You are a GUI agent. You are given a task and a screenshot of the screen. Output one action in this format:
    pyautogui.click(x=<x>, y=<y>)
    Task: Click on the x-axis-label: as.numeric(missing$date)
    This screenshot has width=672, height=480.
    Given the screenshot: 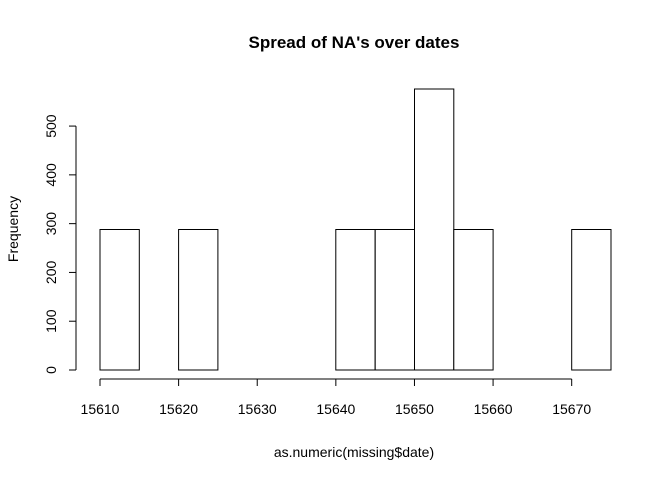 What is the action you would take?
    pyautogui.click(x=354, y=452)
    